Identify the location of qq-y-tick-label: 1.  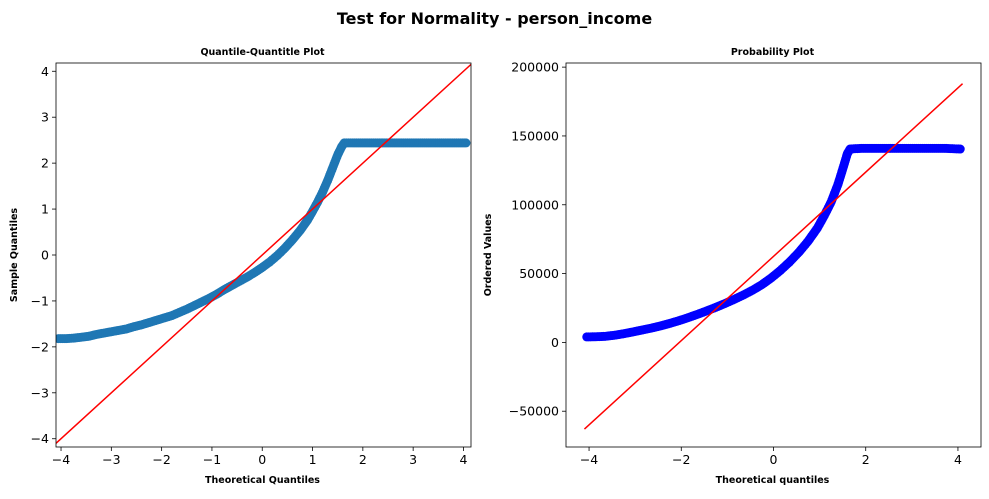
(45, 209).